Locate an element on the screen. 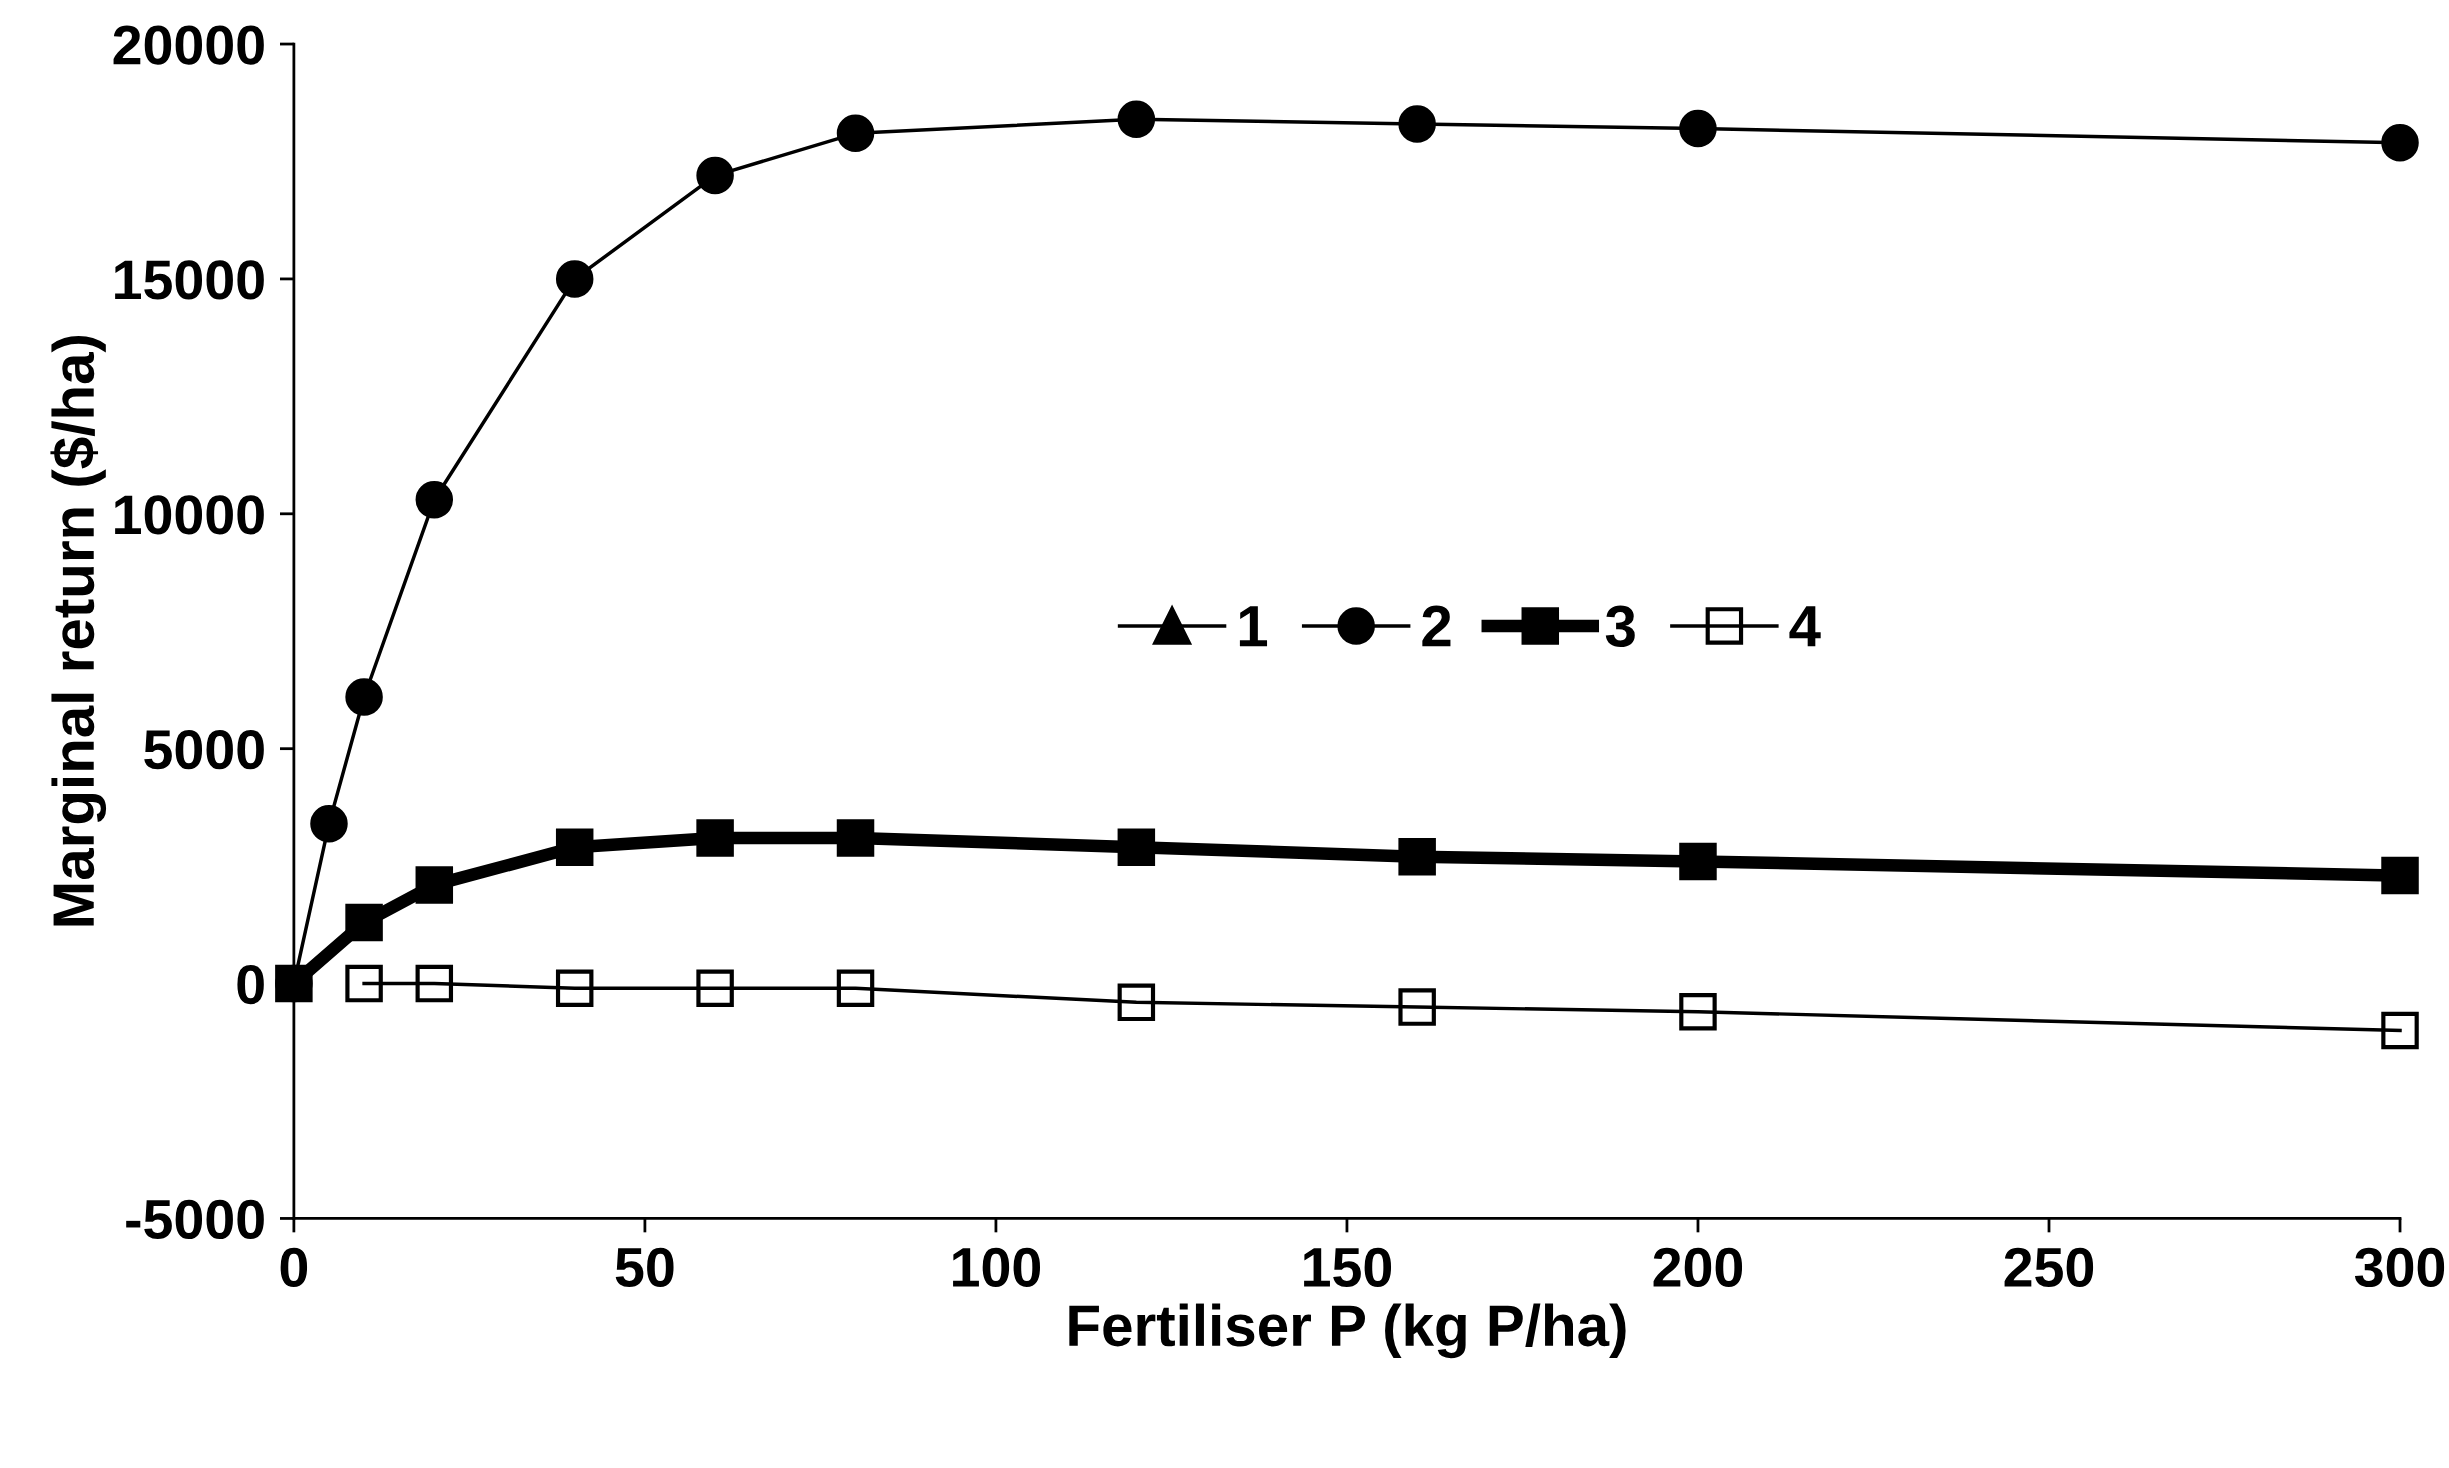  x-tick-label: 200 is located at coordinates (1698, 1267).